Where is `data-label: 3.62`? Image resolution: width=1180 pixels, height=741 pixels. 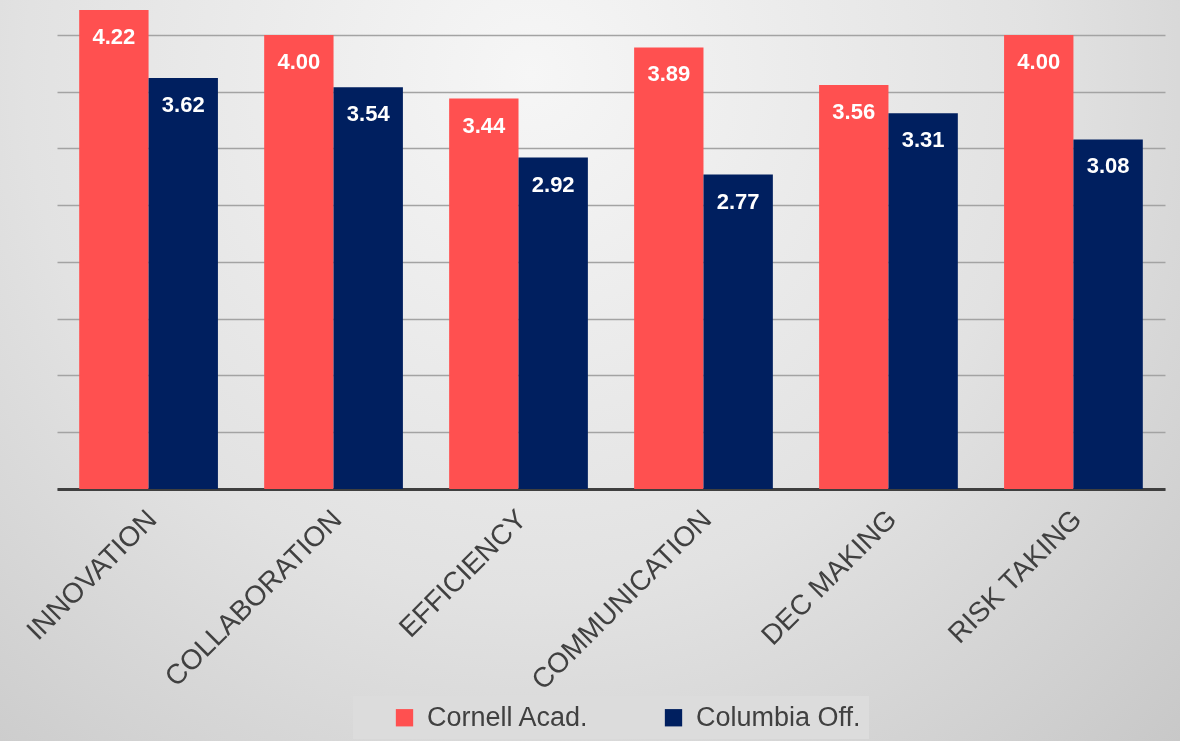 data-label: 3.62 is located at coordinates (183, 105).